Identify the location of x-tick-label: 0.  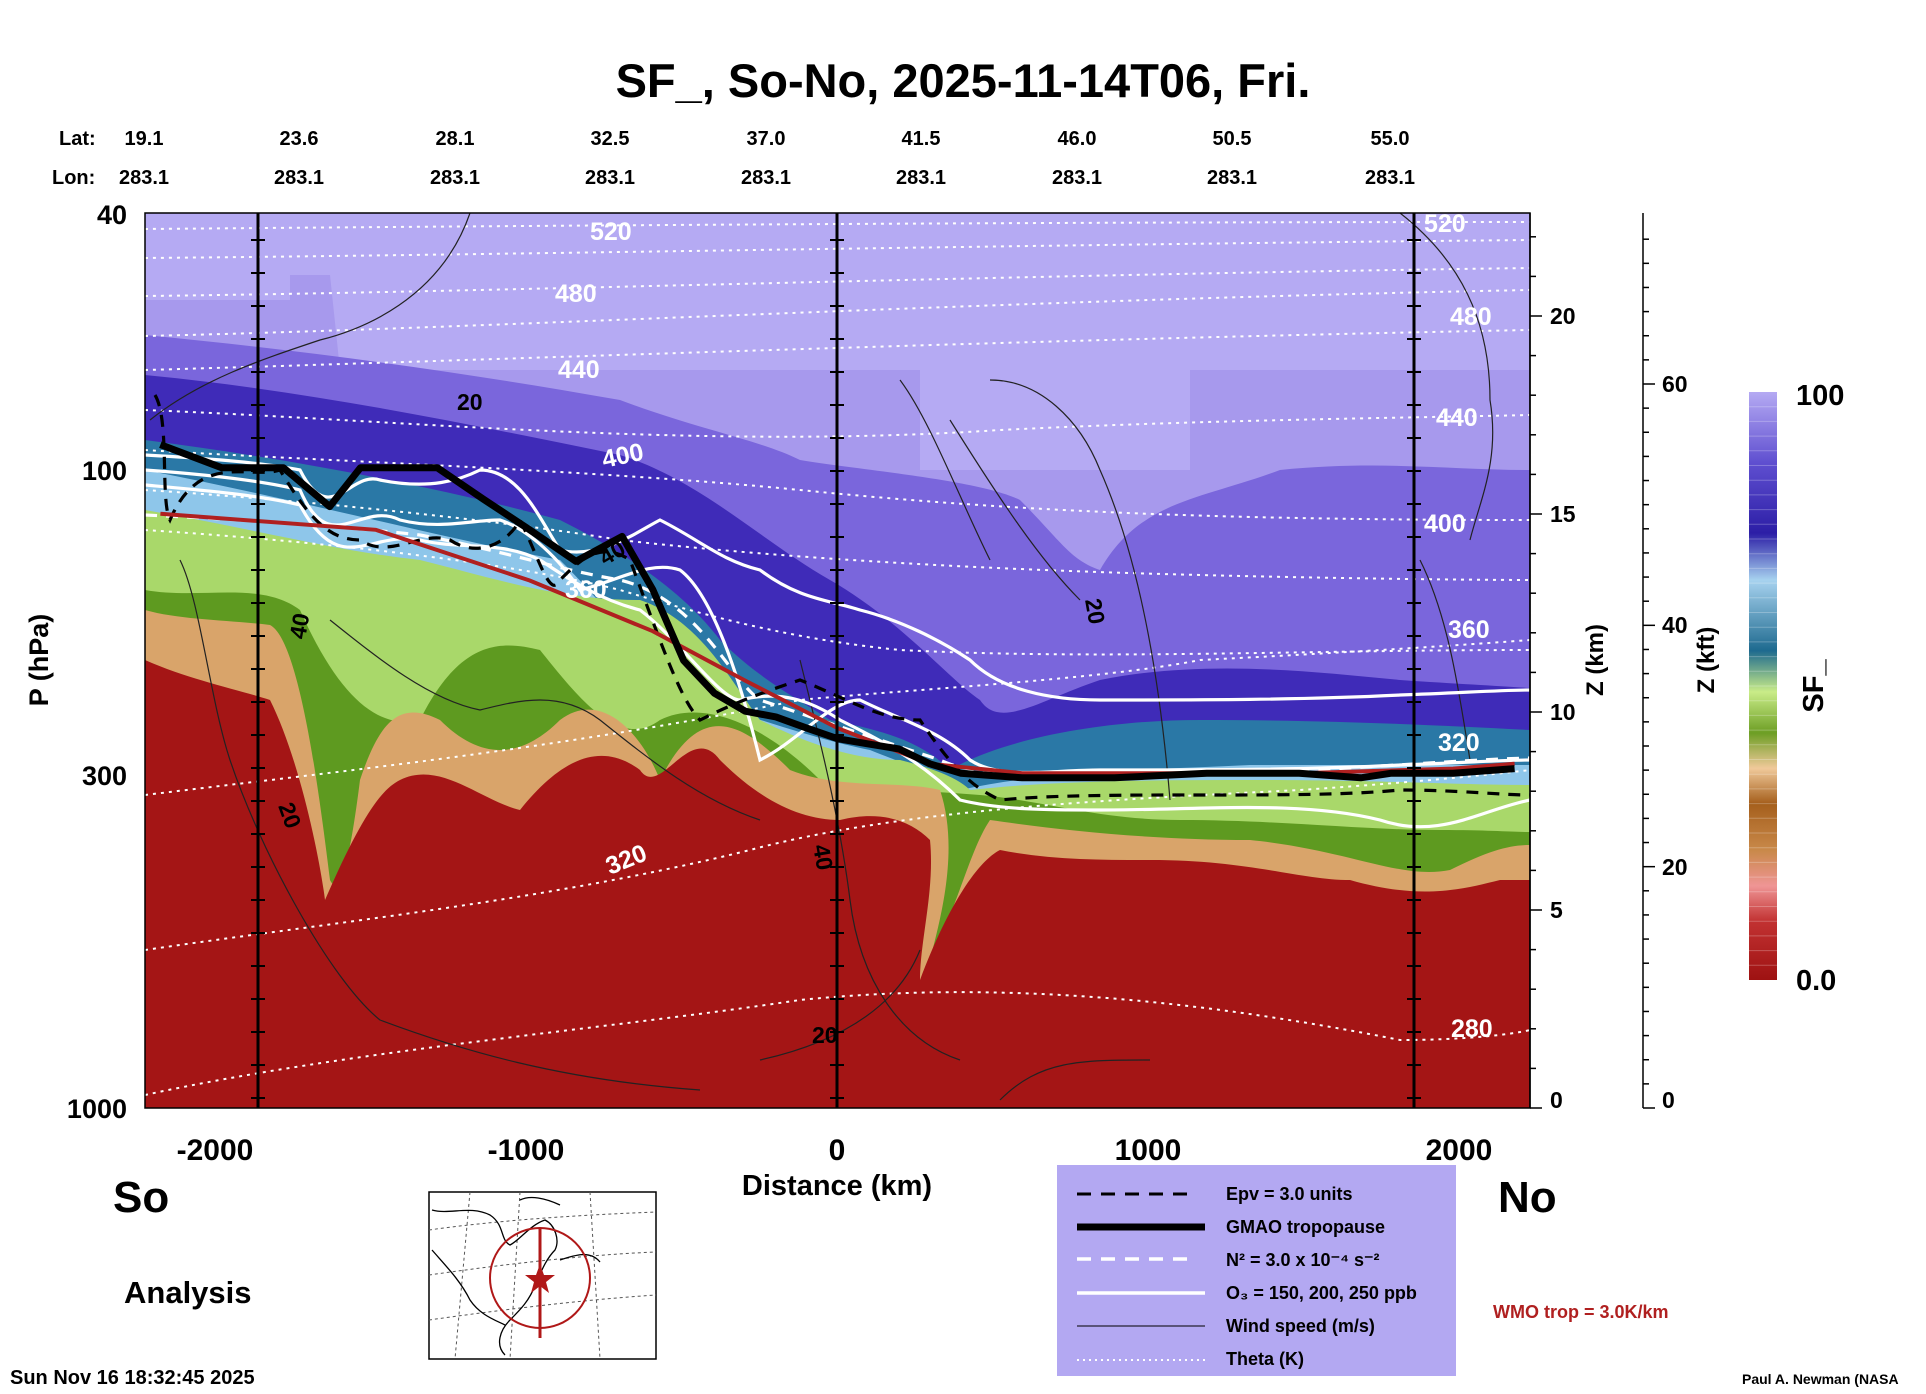
(837, 1150).